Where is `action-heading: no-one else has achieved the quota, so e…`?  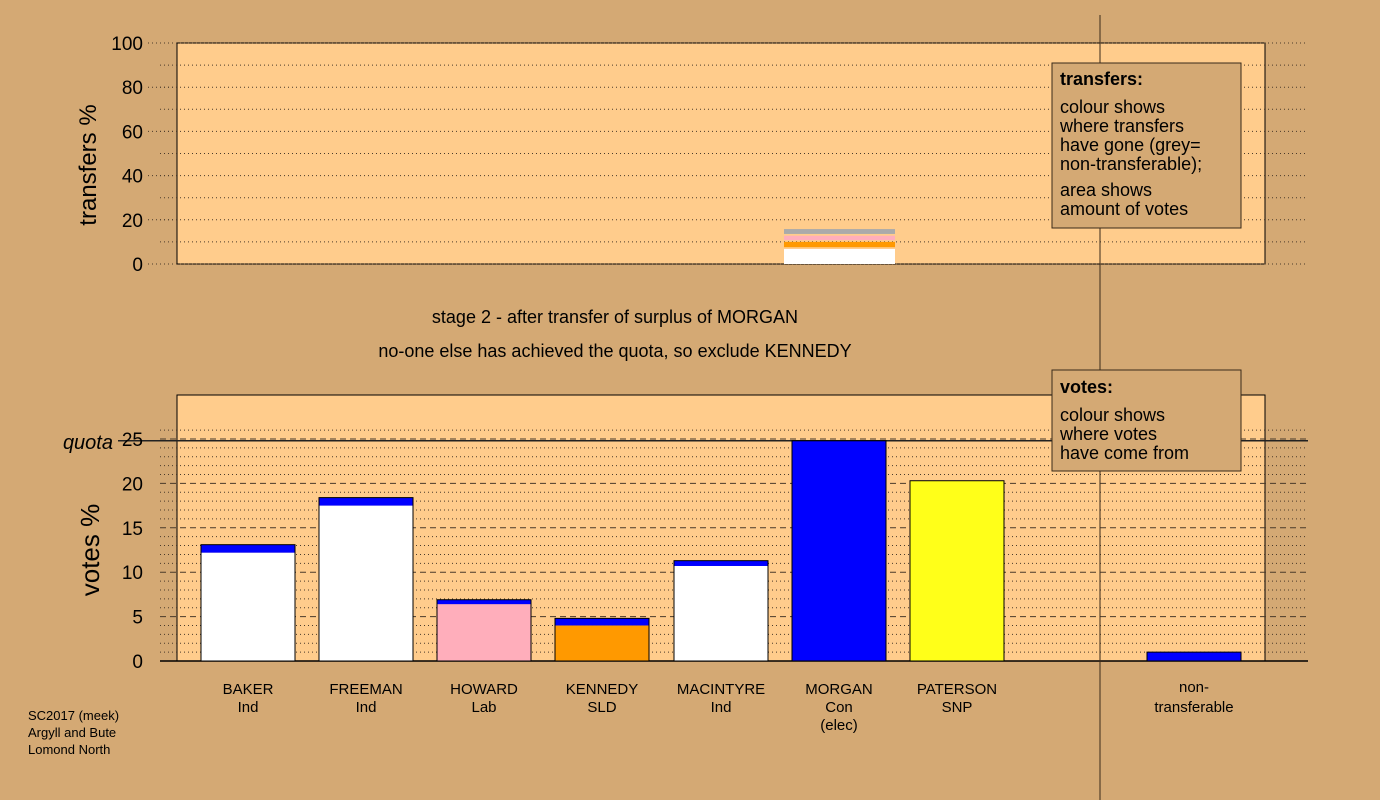
action-heading: no-one else has achieved the quota, so e… is located at coordinates (614, 351).